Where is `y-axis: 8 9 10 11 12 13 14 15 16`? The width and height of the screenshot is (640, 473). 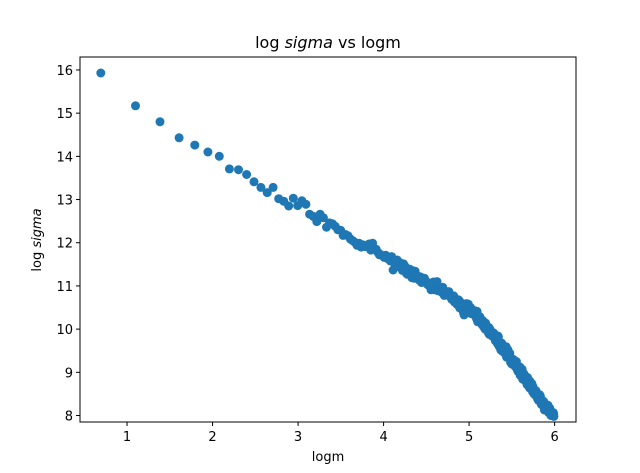
y-axis: 8 9 10 11 12 13 14 15 16 is located at coordinates (68, 244).